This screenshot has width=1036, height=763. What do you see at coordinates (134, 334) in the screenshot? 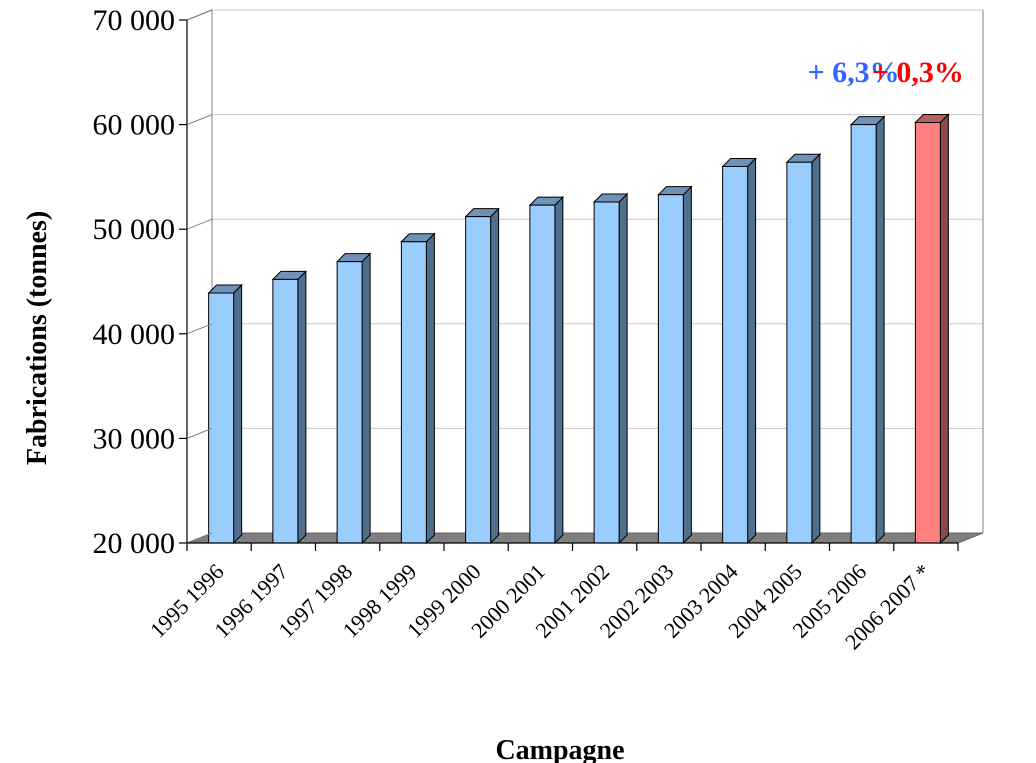
I see `y-tick-label: 40 000` at bounding box center [134, 334].